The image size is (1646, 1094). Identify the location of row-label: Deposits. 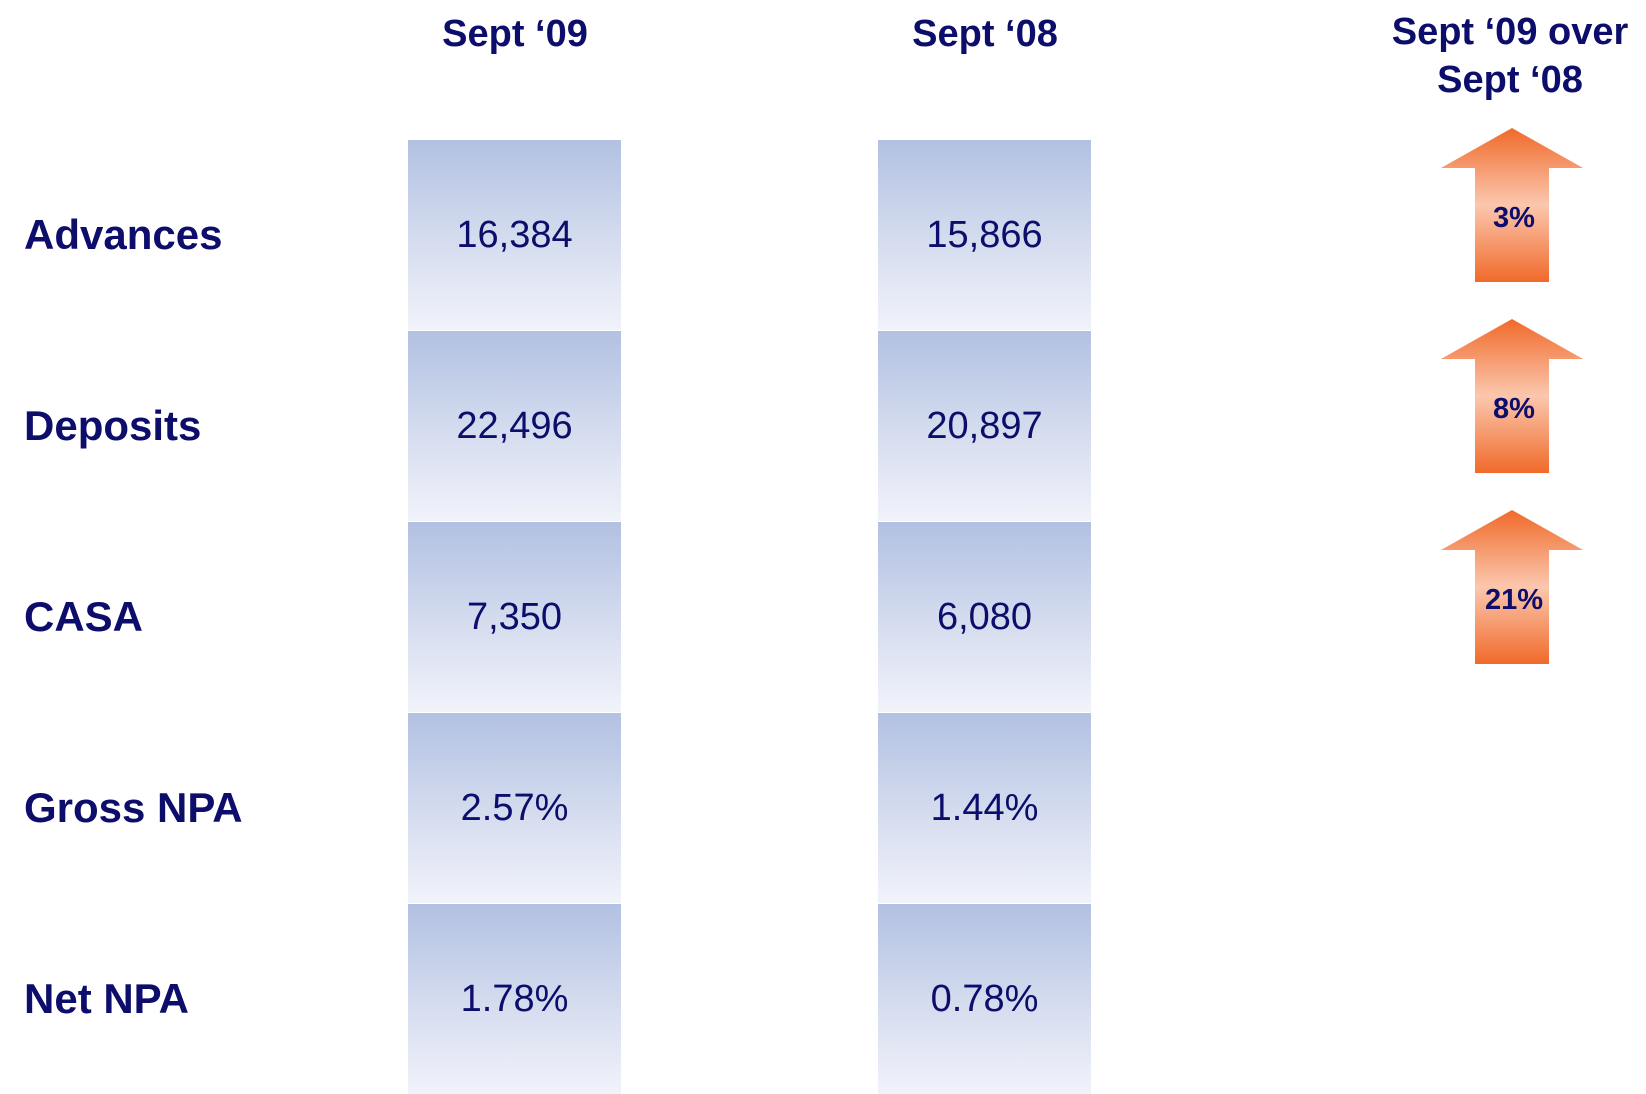
(113, 425).